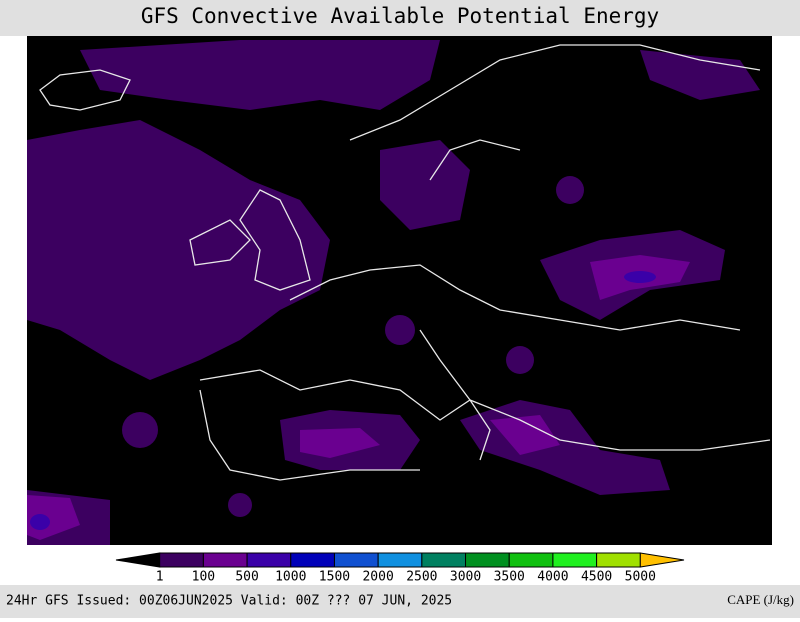  Describe the element at coordinates (509, 577) in the screenshot. I see `colorbar-label: 3500` at that location.